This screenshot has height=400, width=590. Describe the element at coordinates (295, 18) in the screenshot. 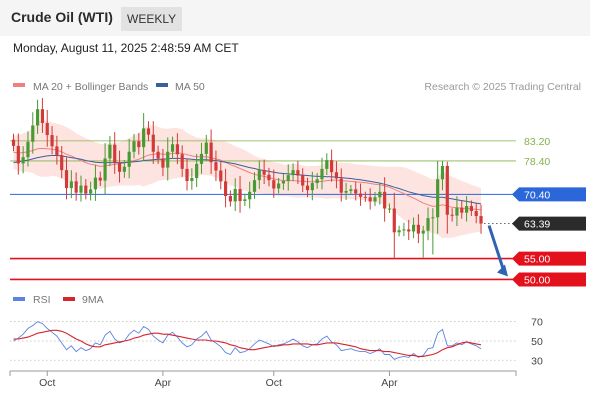

I see `header-bar: Crude Oil (WTI) WEEKLY` at that location.